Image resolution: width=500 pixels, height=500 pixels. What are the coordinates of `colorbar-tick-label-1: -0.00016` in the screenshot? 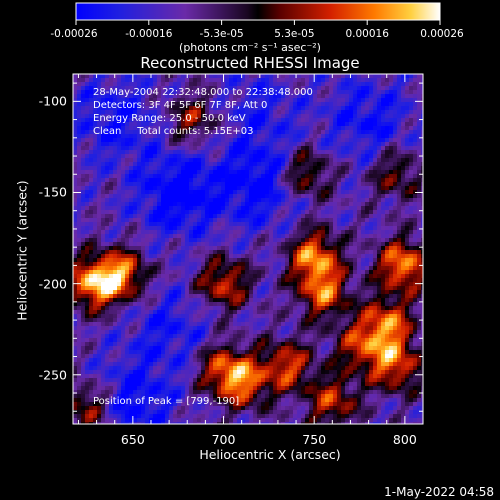 It's located at (149, 34).